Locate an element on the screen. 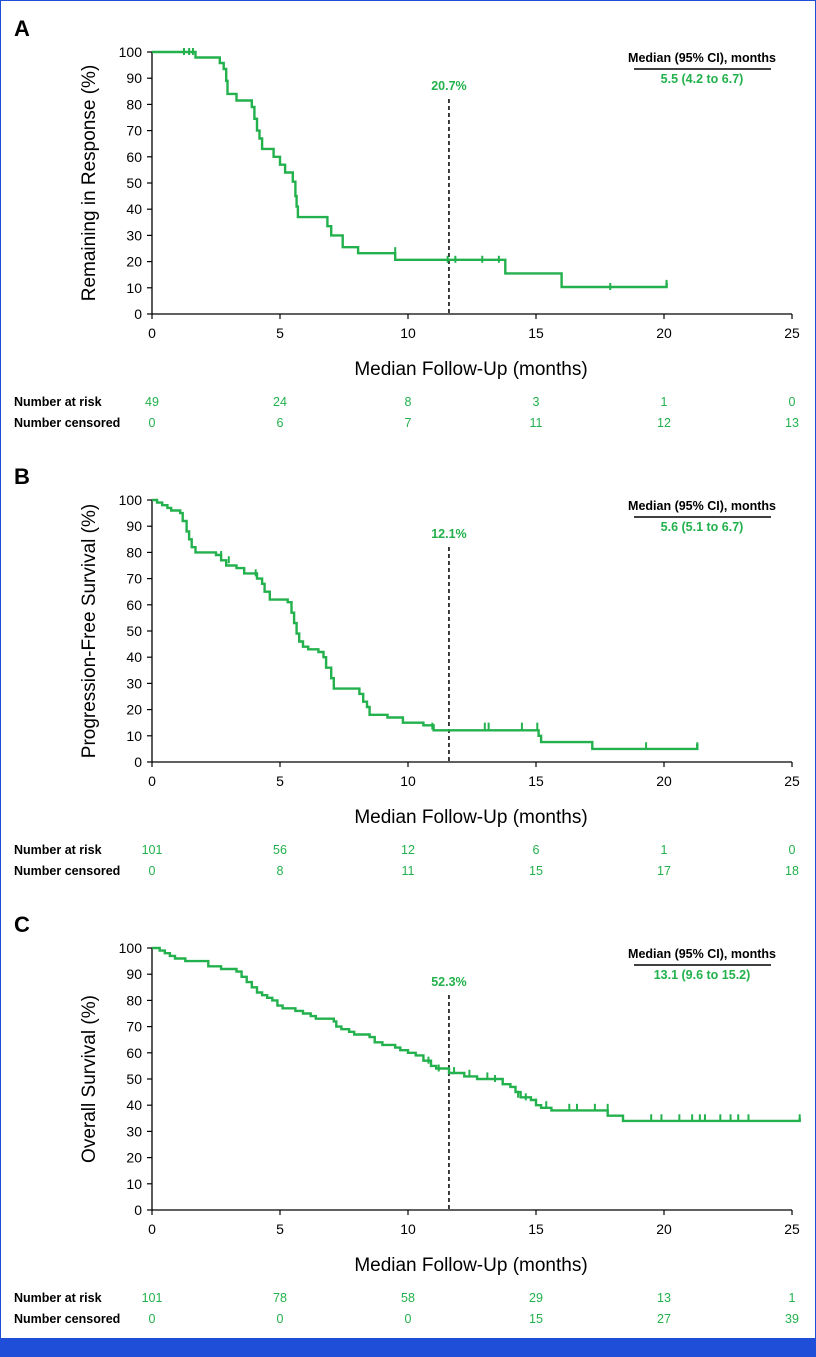 The image size is (816, 1357). censored-value: 17 is located at coordinates (664, 871).